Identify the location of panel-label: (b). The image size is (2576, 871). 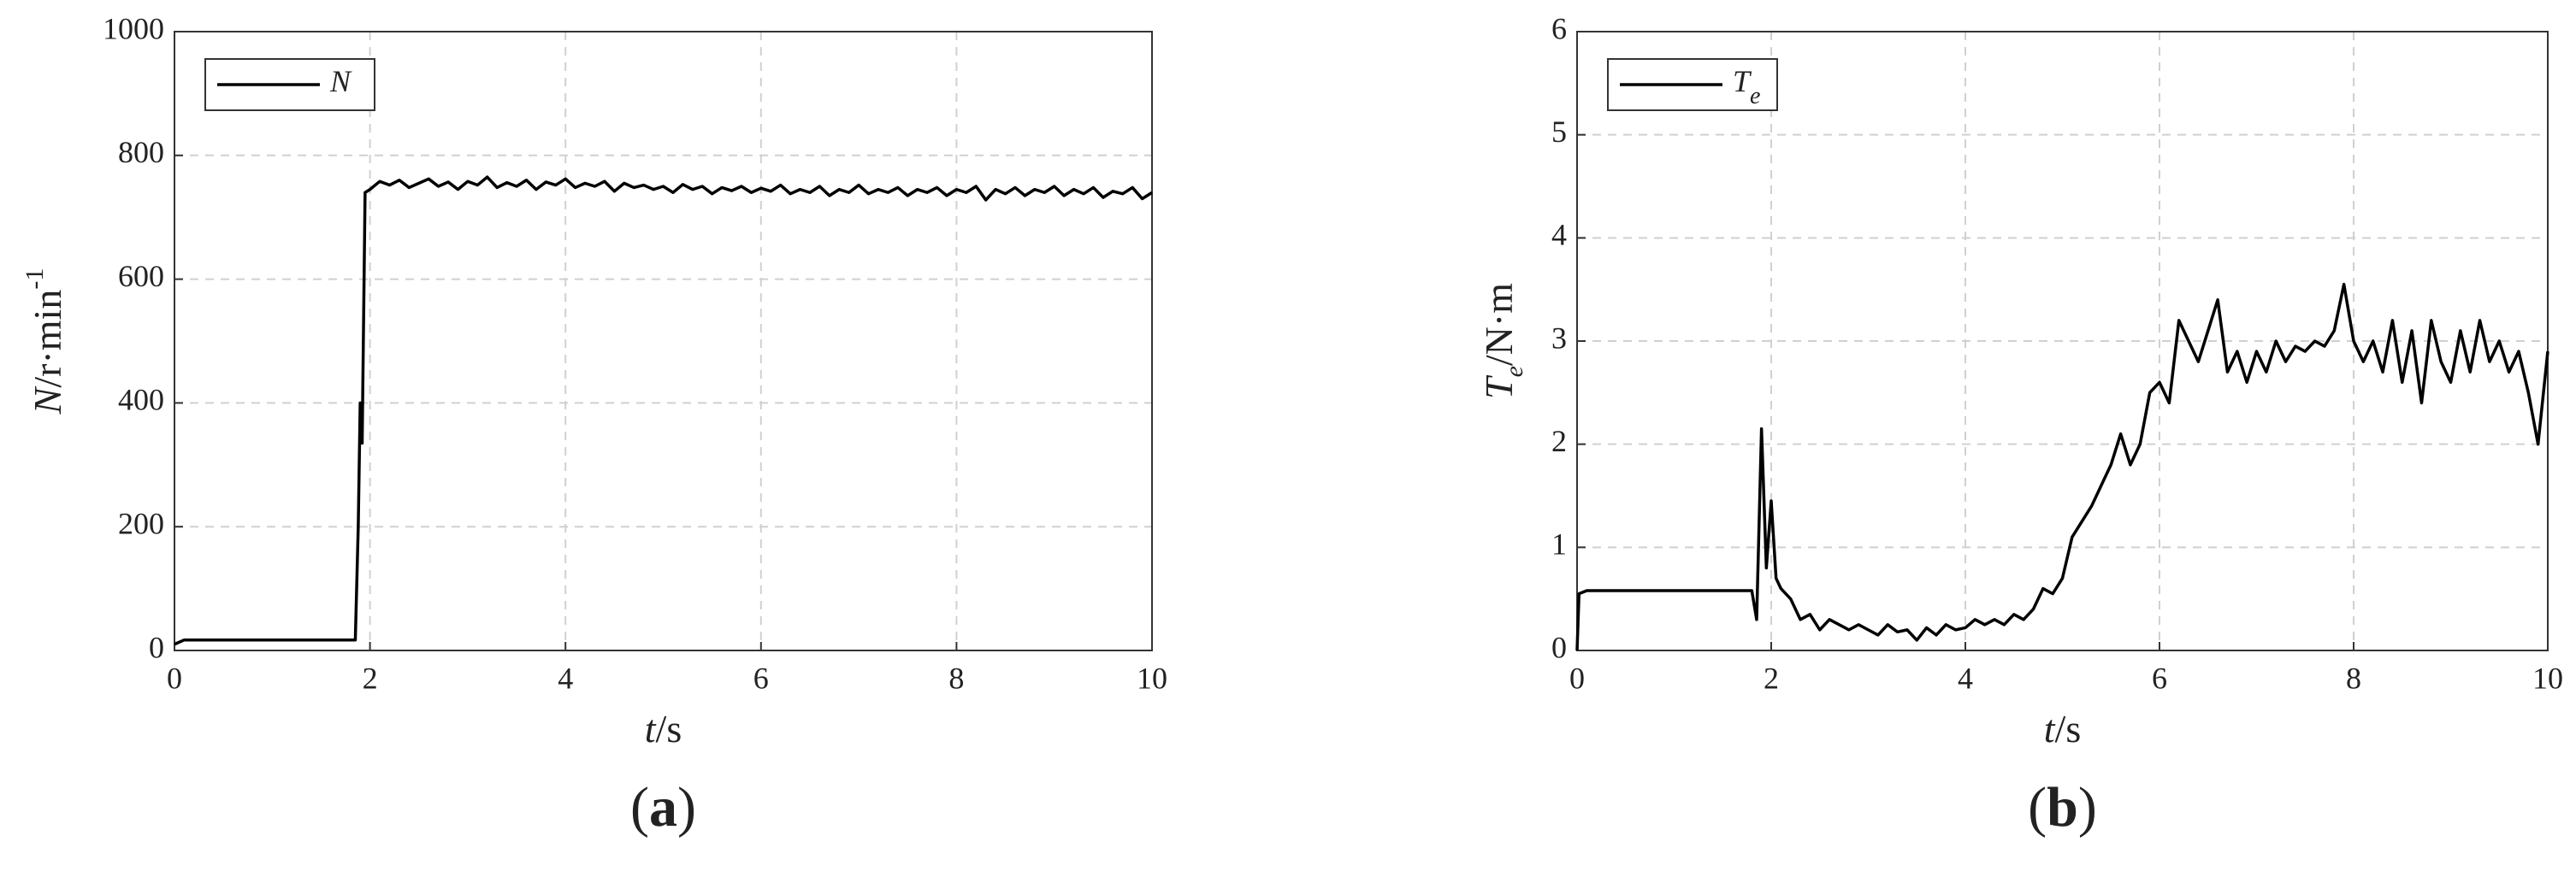
(2062, 807).